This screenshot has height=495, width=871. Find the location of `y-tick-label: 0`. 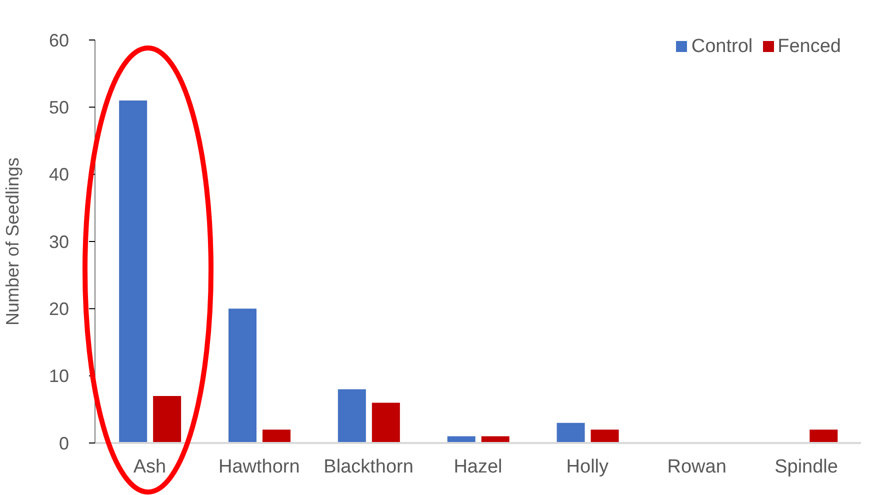

y-tick-label: 0 is located at coordinates (63, 443).